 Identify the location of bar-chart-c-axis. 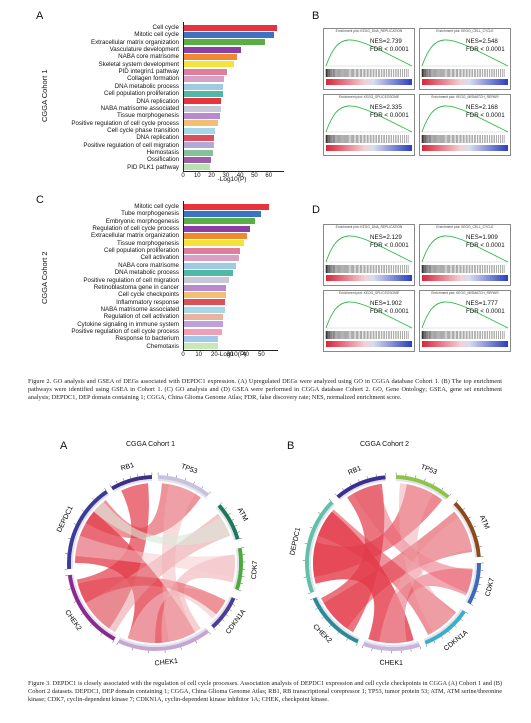
(230, 276).